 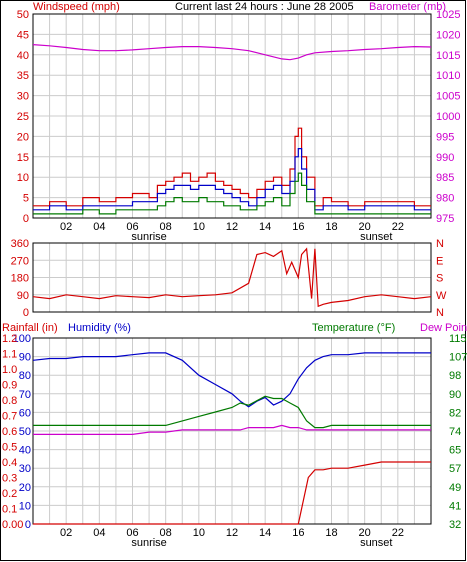 What do you see at coordinates (9, 494) in the screenshot?
I see `rain-tick-label: 0.2` at bounding box center [9, 494].